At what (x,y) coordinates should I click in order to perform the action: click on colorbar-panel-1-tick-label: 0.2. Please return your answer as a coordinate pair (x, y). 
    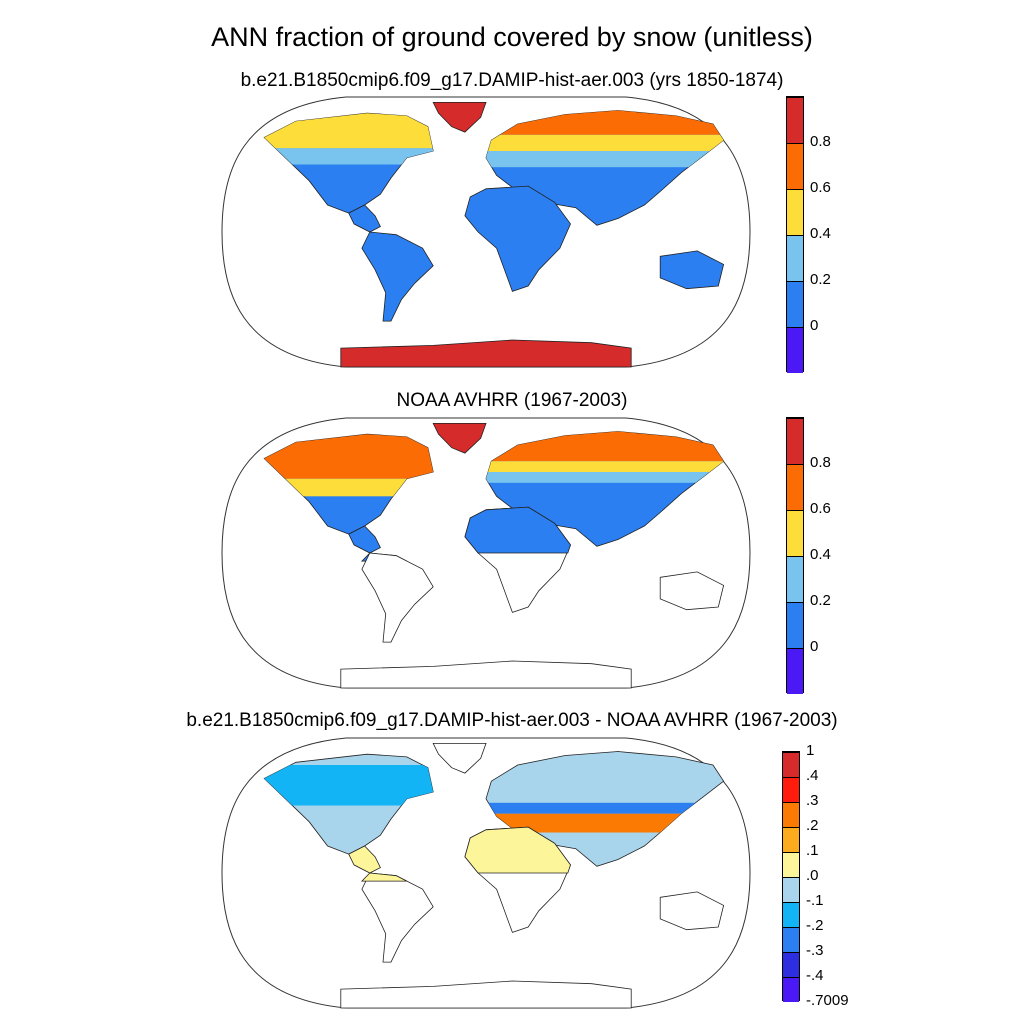
    Looking at the image, I should click on (820, 279).